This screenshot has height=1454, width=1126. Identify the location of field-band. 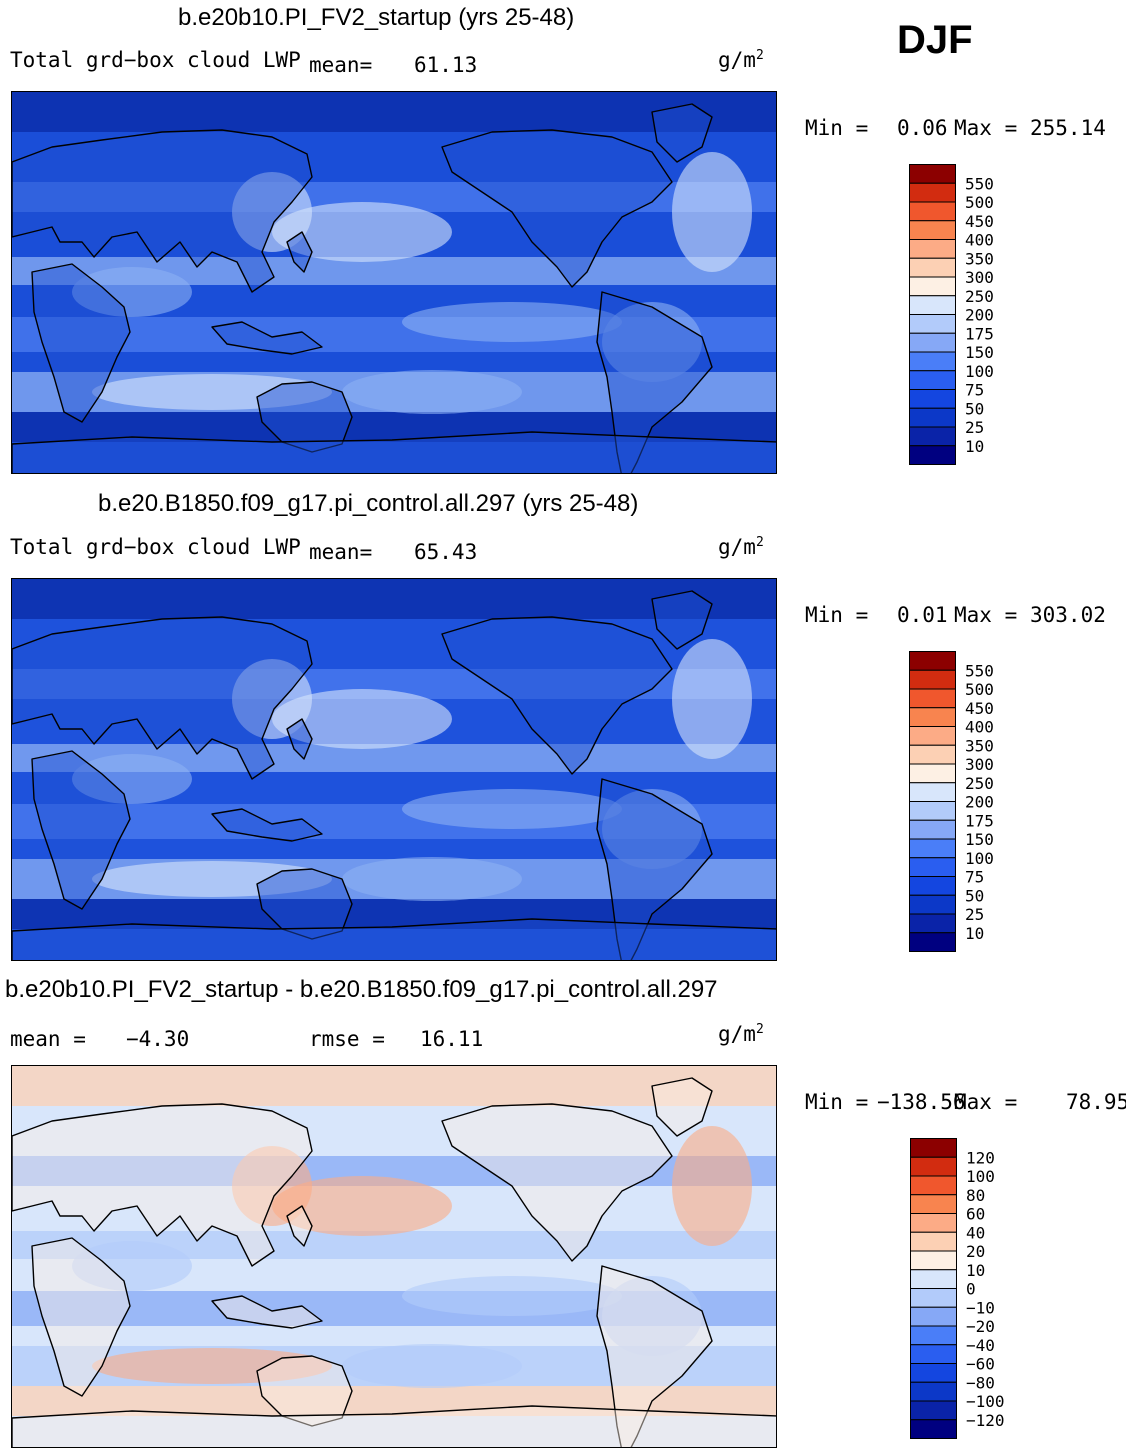
(394, 599).